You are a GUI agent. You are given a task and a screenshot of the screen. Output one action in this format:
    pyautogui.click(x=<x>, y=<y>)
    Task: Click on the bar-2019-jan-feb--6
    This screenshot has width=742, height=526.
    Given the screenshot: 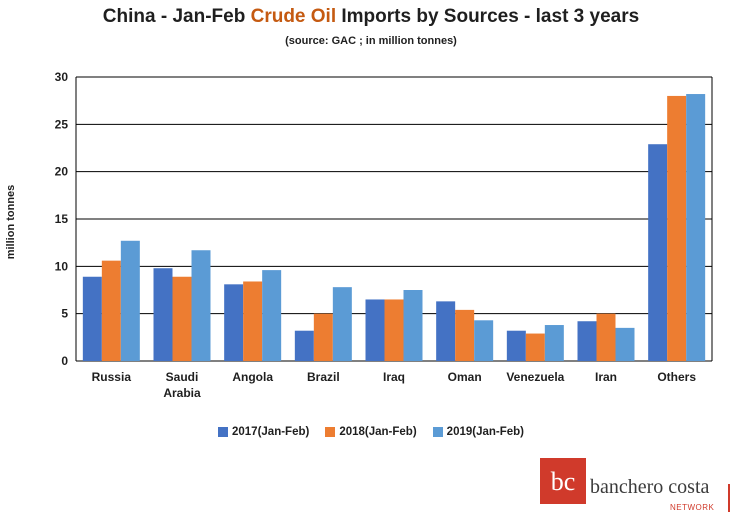 What is the action you would take?
    pyautogui.click(x=554, y=343)
    